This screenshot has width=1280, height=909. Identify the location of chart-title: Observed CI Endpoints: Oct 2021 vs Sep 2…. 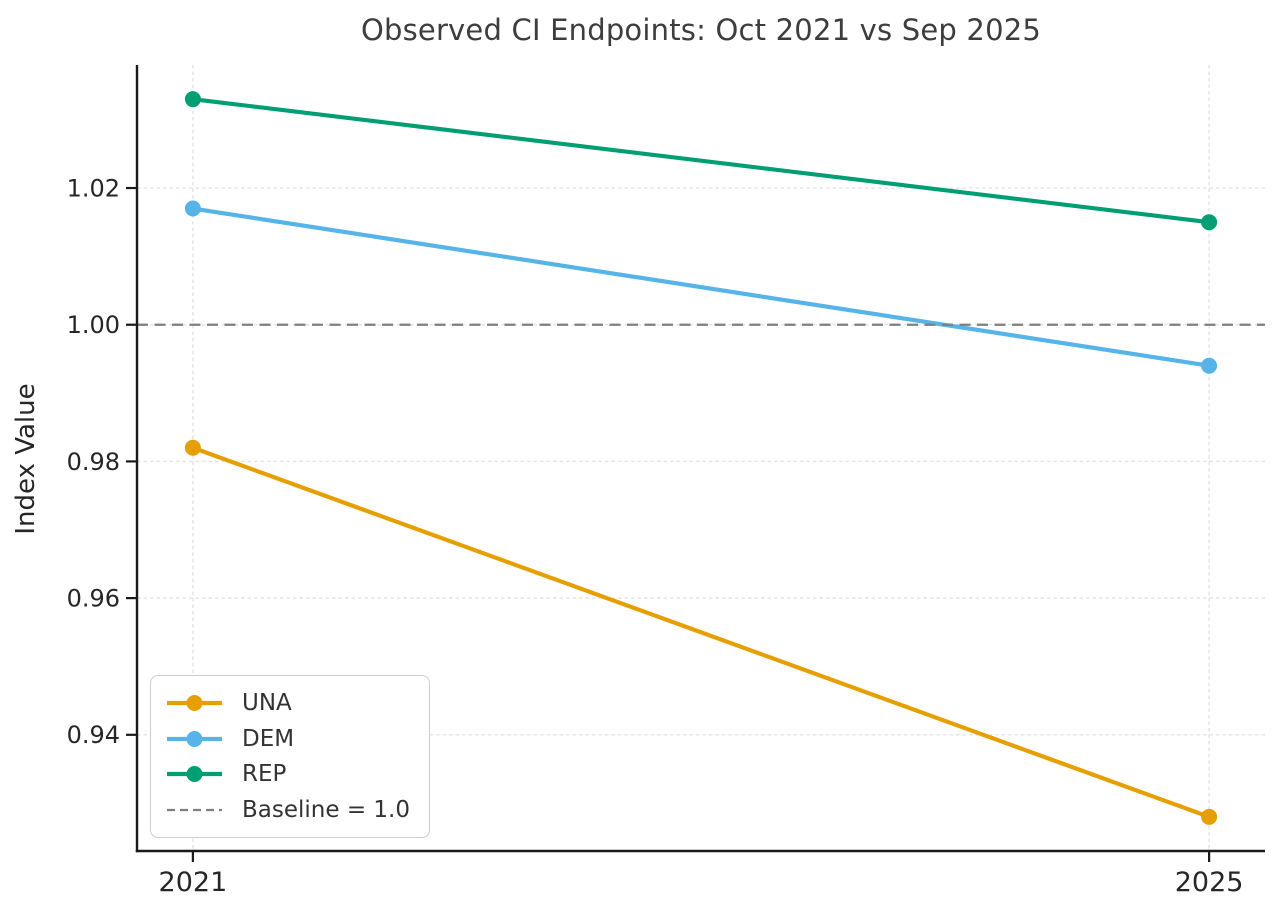
(701, 30).